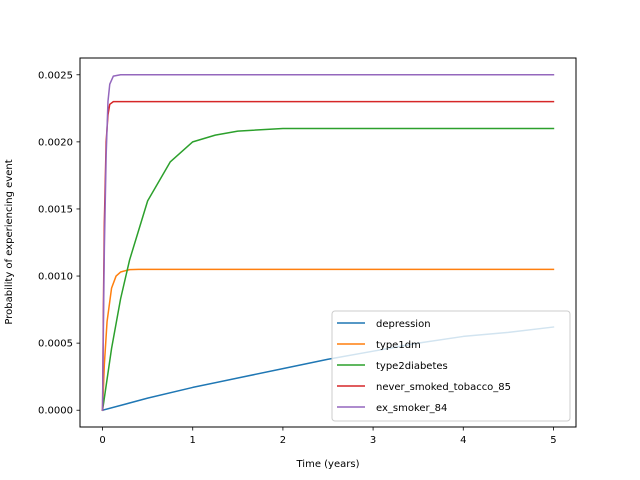 This screenshot has height=480, width=640. What do you see at coordinates (398, 345) in the screenshot?
I see `legend-label-type1dm: type1dm` at bounding box center [398, 345].